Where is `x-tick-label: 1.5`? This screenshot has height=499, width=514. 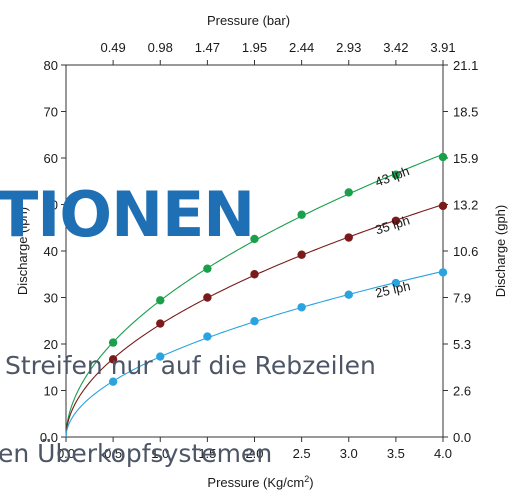 x-tick-label: 1.5 is located at coordinates (207, 453).